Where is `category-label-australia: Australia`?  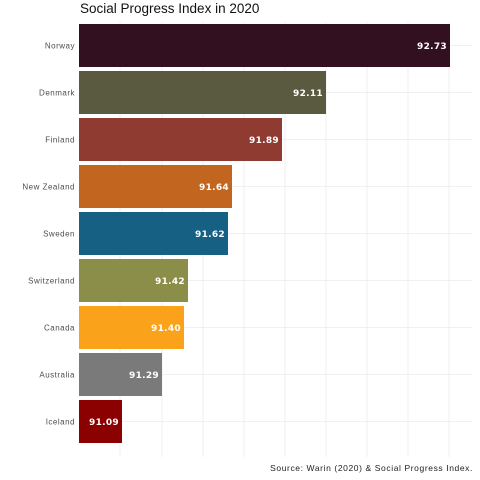 category-label-australia: Australia is located at coordinates (57, 375).